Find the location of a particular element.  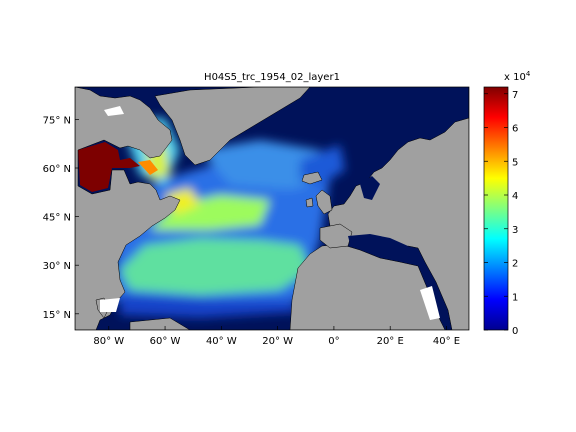

hudson-bay-high-value is located at coordinates (109, 167).